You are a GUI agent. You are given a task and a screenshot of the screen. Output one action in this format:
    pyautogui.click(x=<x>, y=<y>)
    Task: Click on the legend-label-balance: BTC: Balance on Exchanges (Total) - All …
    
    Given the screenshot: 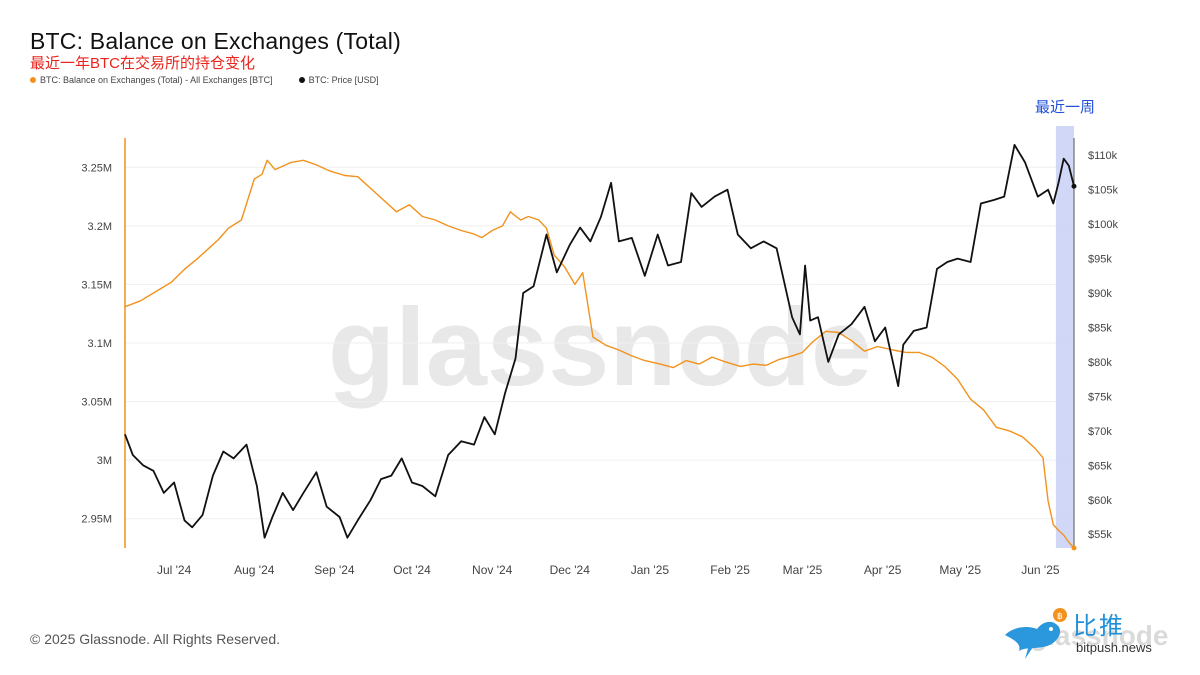 What is the action you would take?
    pyautogui.click(x=156, y=80)
    